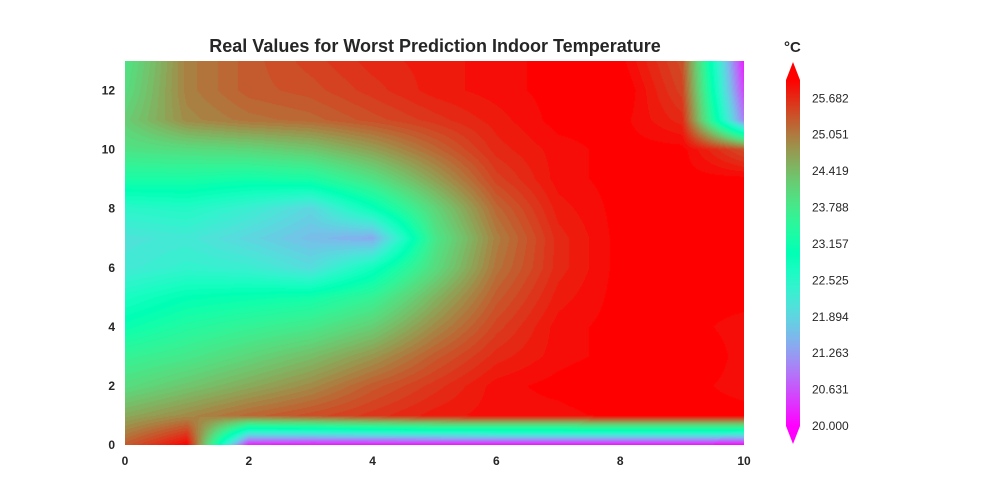 This screenshot has height=500, width=1000. I want to click on y-tick-label: 0, so click(111, 445).